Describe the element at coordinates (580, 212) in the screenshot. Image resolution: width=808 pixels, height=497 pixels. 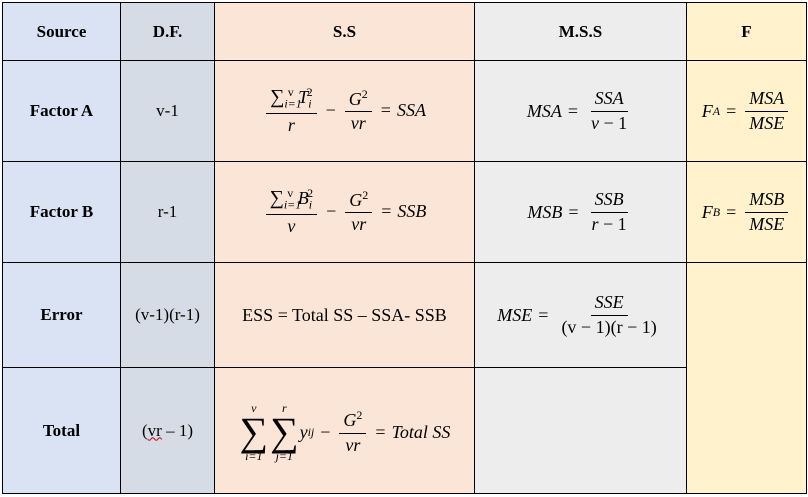
I see `mss-formula-factor-b: MSB = SSB r − 1` at that location.